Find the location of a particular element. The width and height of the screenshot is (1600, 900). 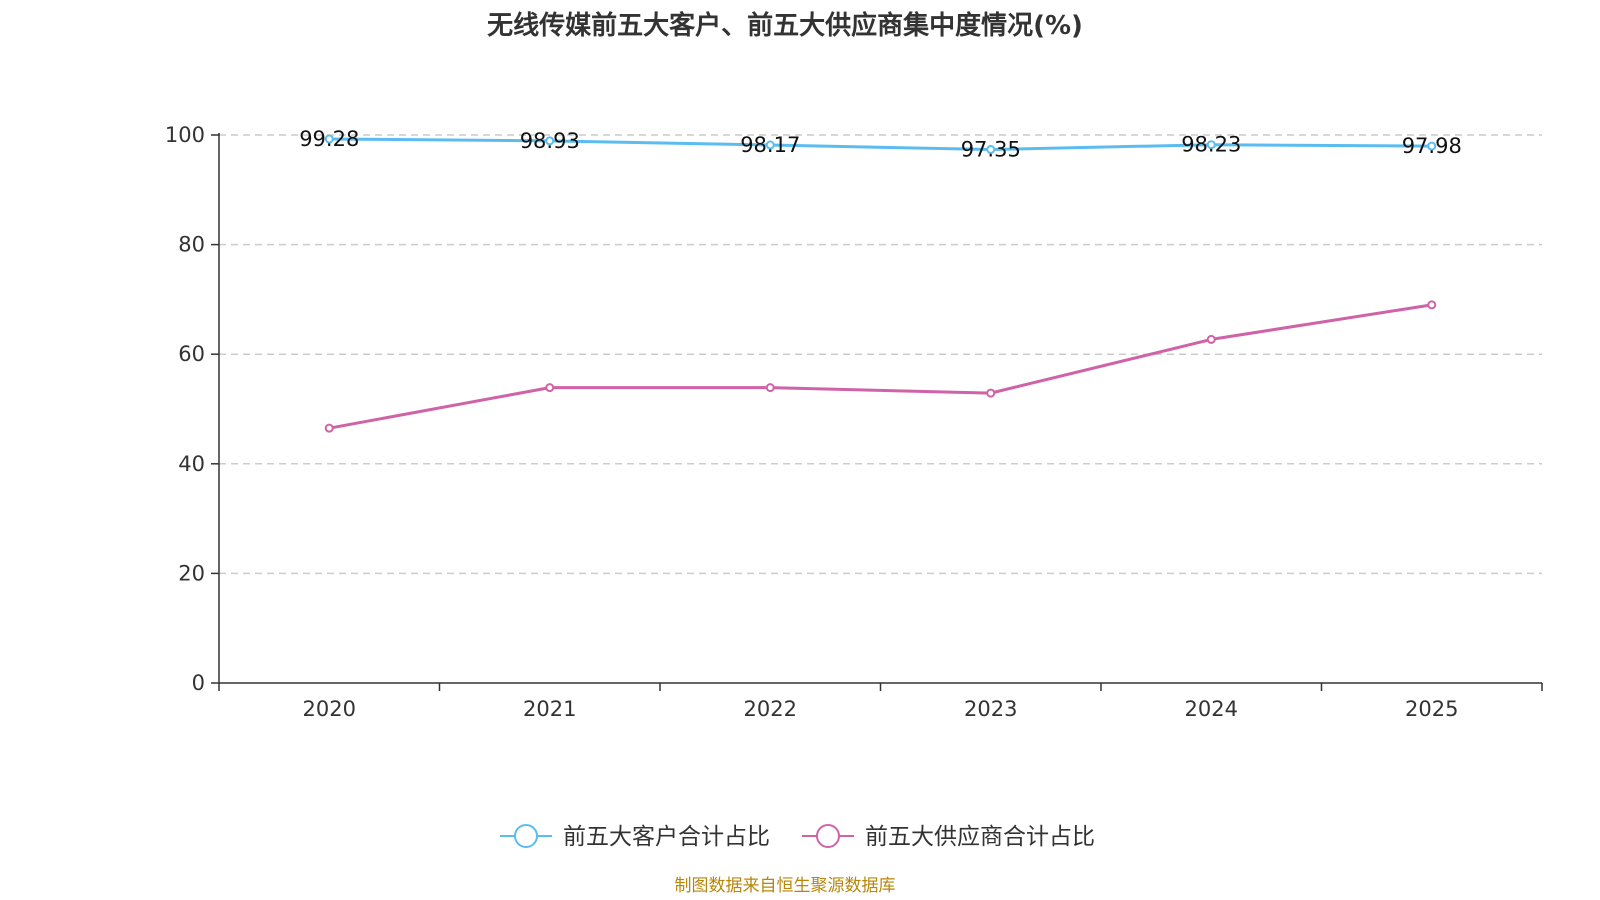

legend-item-customers: 前五大客户合计占比 is located at coordinates (635, 837).